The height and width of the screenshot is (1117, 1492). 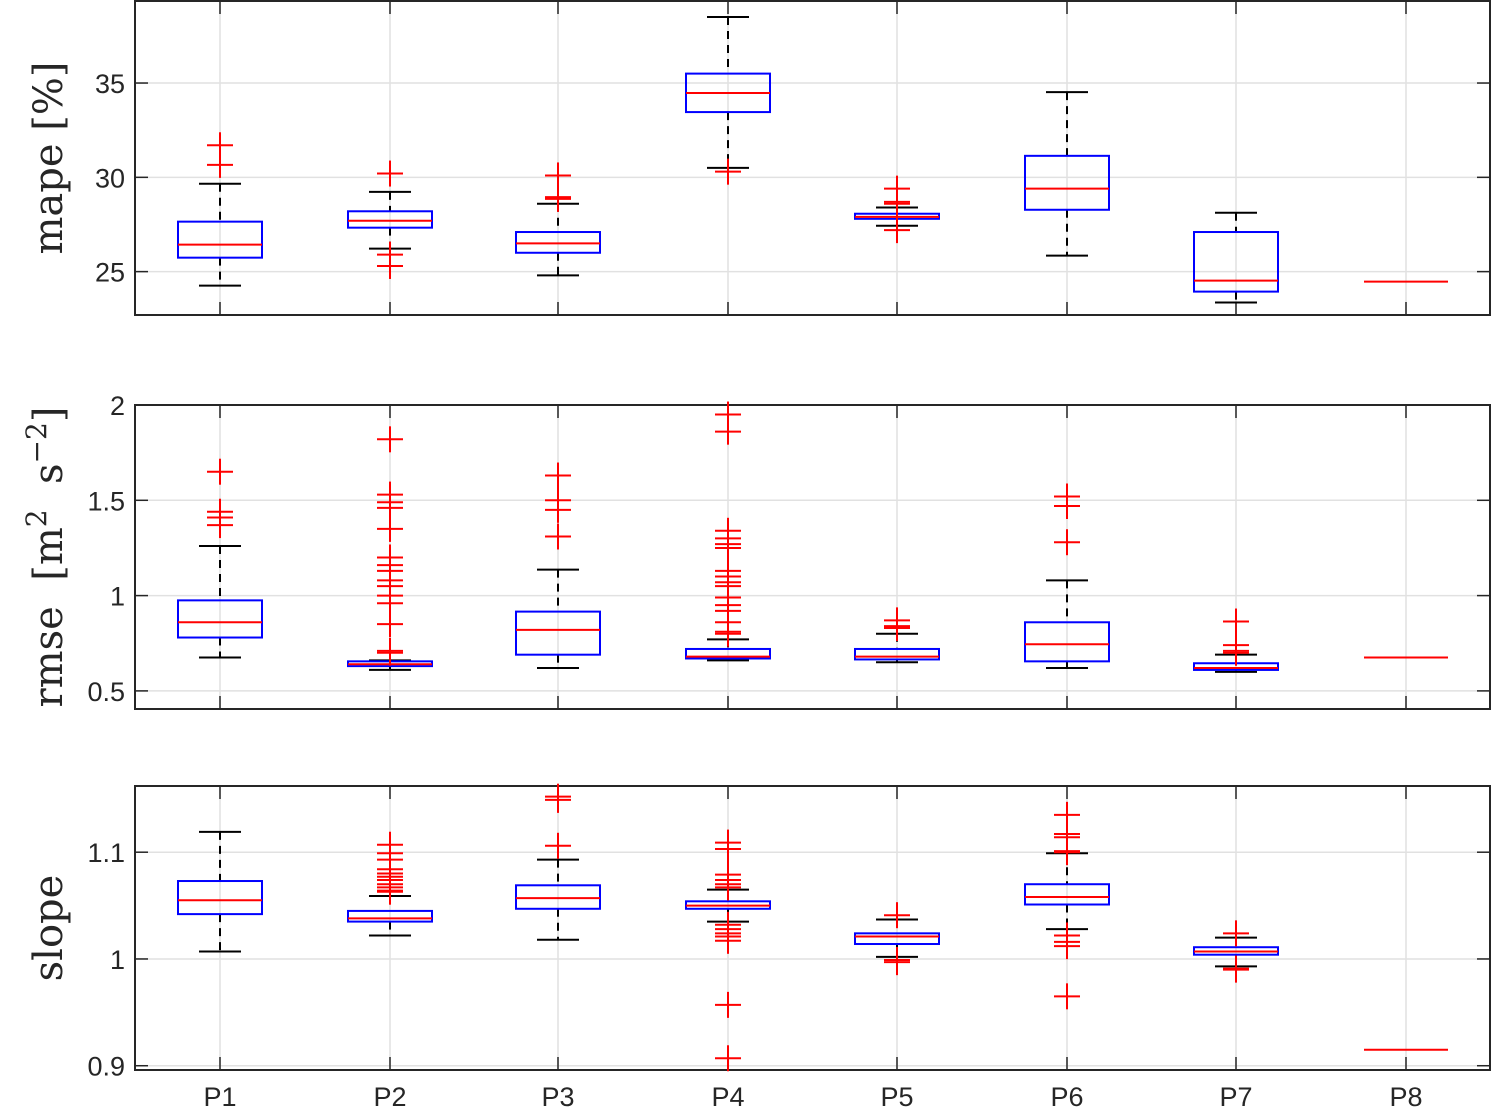 What do you see at coordinates (49, 928) in the screenshot?
I see `y-axis-title: slope` at bounding box center [49, 928].